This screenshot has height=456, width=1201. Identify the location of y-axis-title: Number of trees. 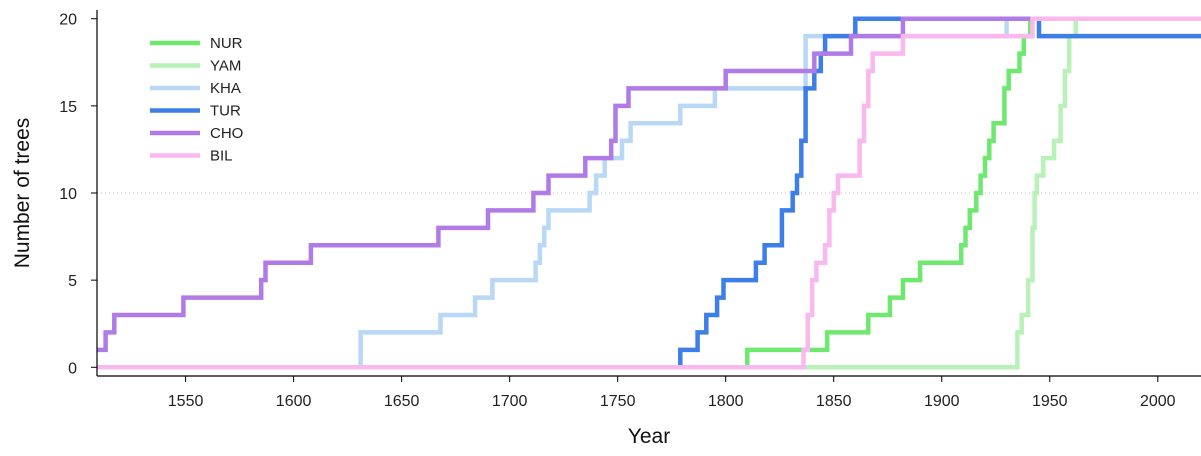
(22, 193).